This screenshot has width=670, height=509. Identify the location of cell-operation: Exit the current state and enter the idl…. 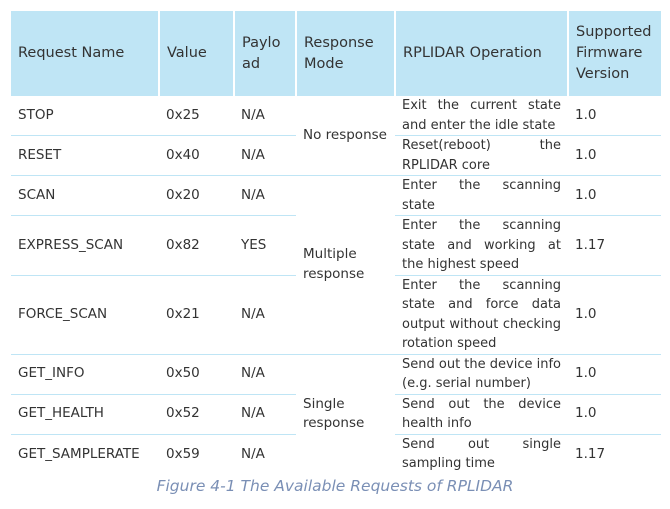
(481, 116).